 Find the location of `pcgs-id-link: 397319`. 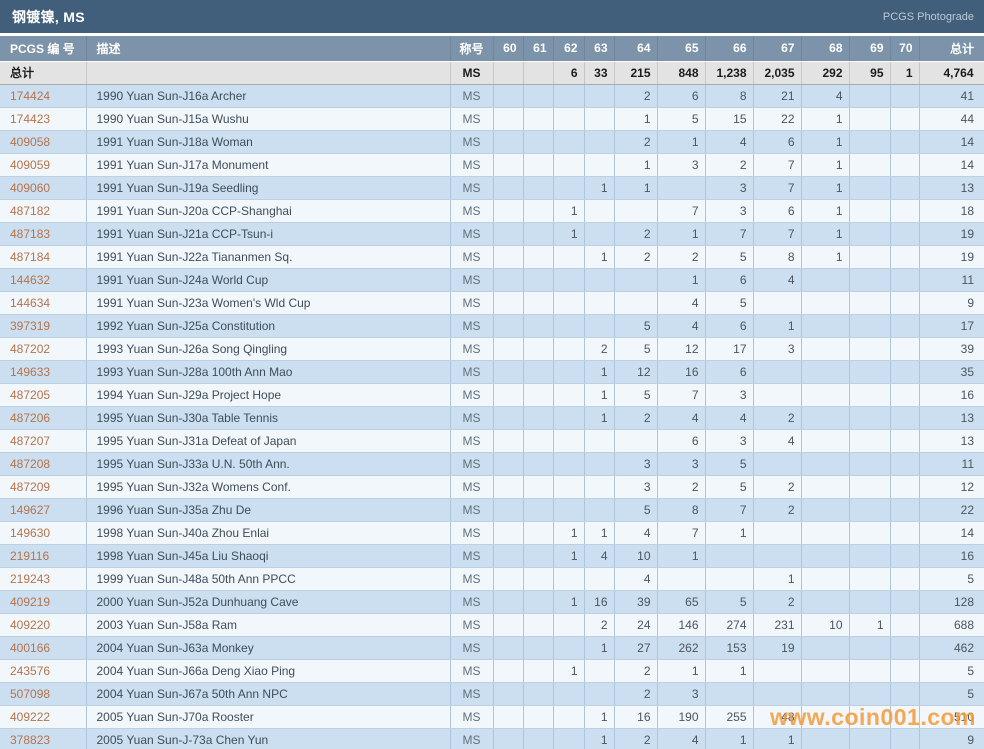

pcgs-id-link: 397319 is located at coordinates (30, 325).